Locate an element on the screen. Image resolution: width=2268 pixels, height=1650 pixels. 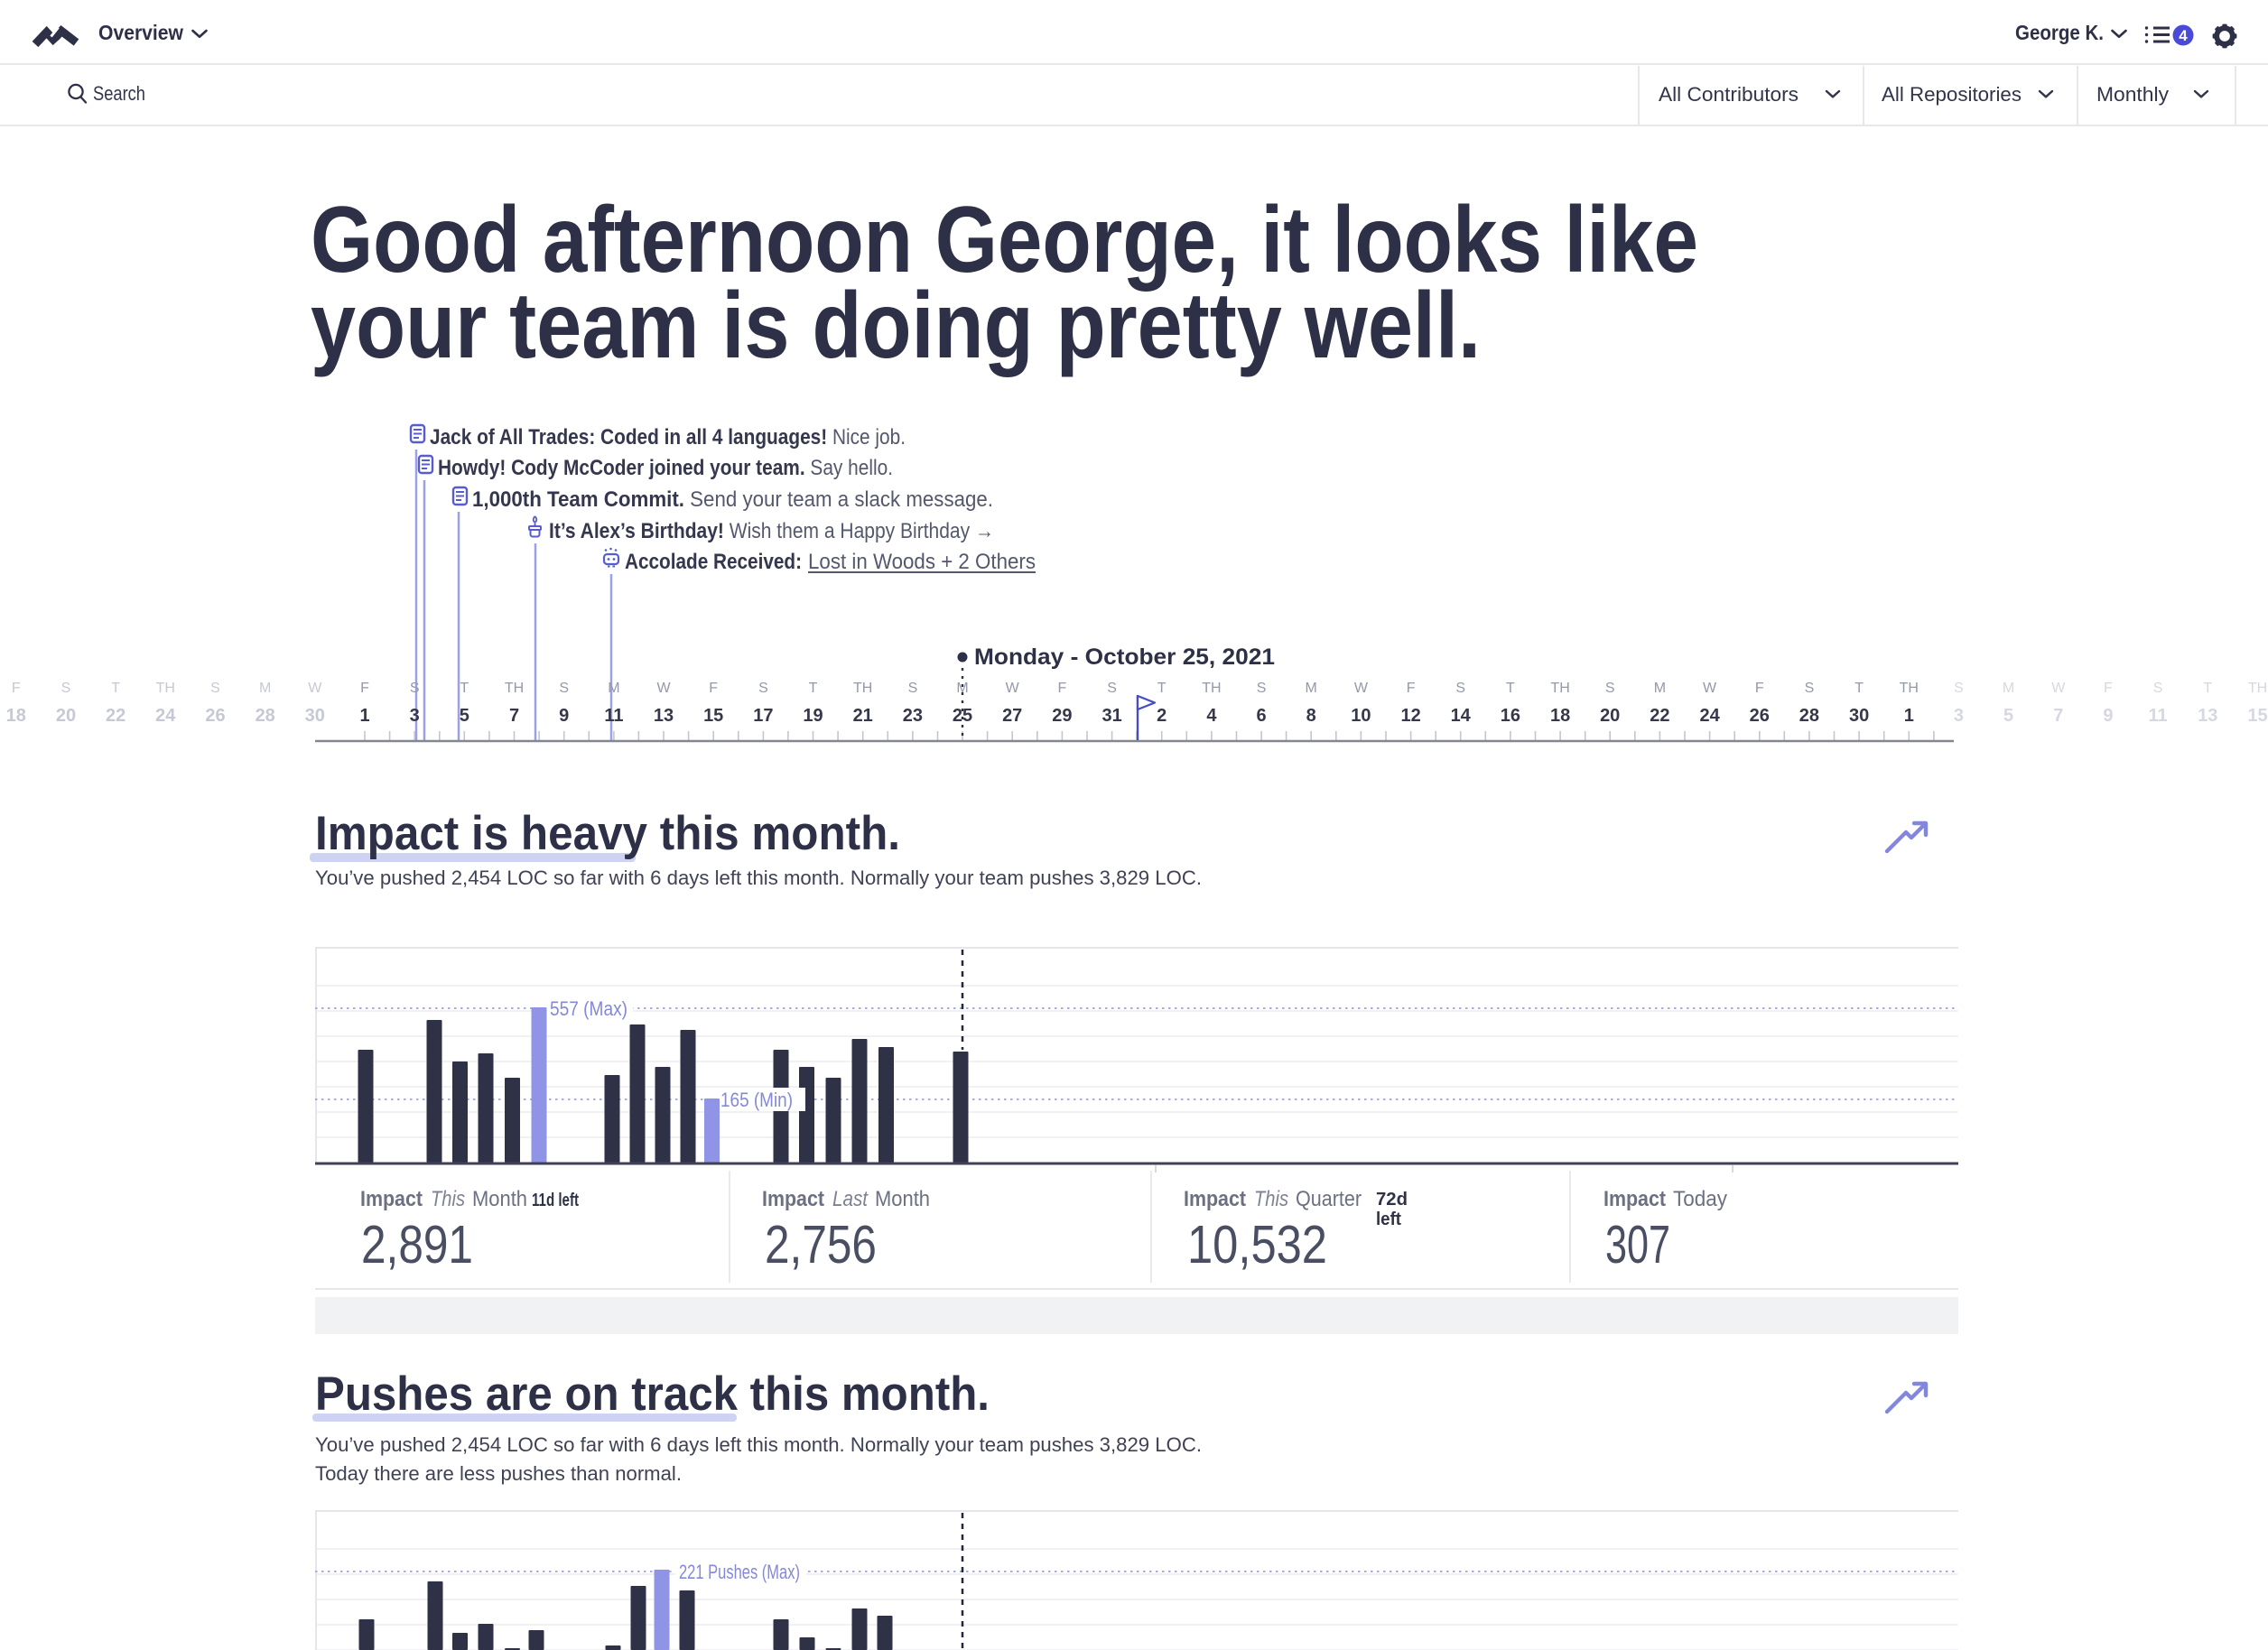
svg-text: 12 is located at coordinates (1410, 716).